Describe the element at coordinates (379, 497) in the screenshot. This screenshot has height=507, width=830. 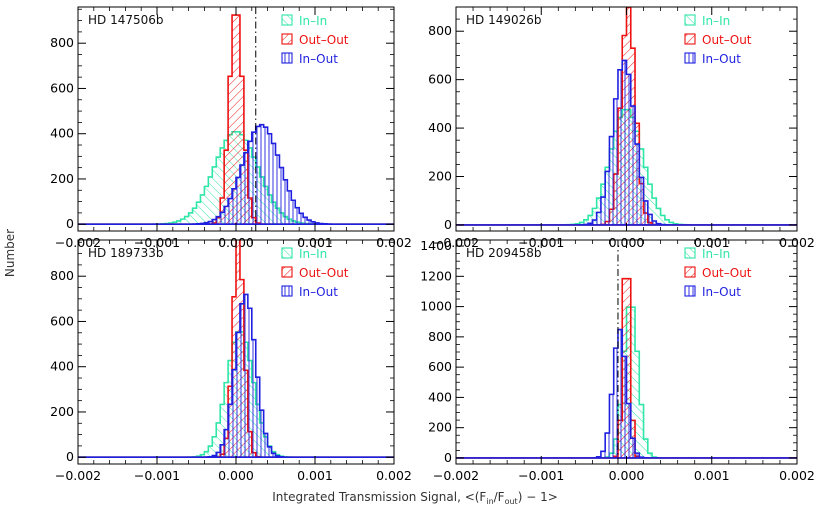
I see `x-axis-title-main: Integrated Transmission Signal, <(F` at that location.